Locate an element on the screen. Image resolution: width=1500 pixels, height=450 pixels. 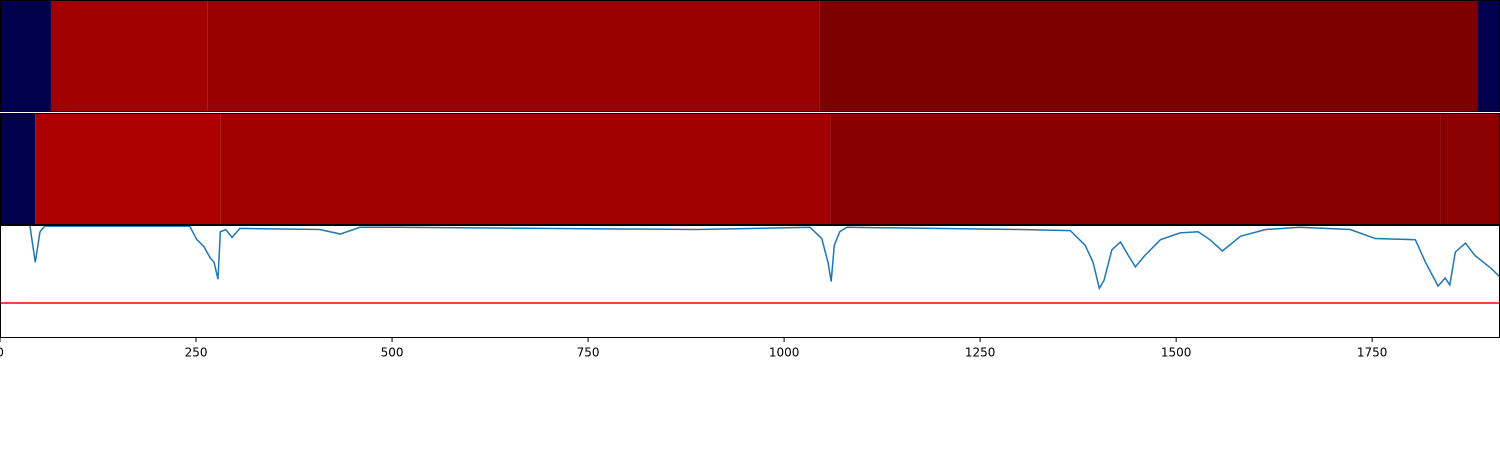
x-tick-label: 250 is located at coordinates (196, 353).